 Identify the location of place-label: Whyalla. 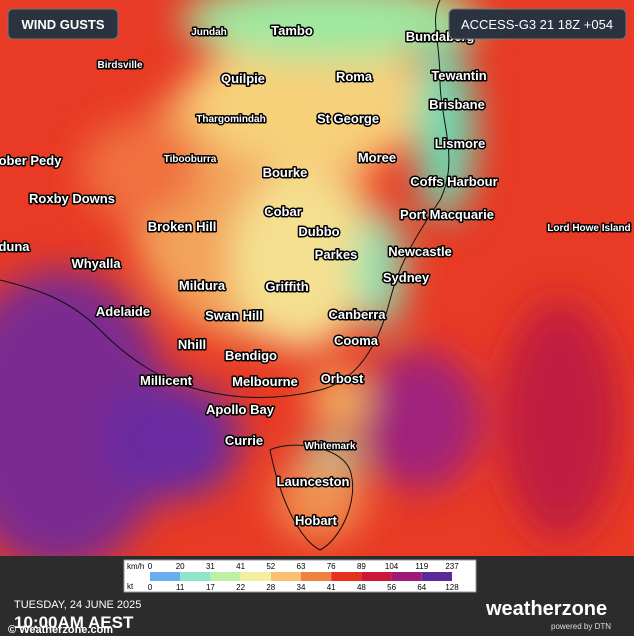
(96, 263).